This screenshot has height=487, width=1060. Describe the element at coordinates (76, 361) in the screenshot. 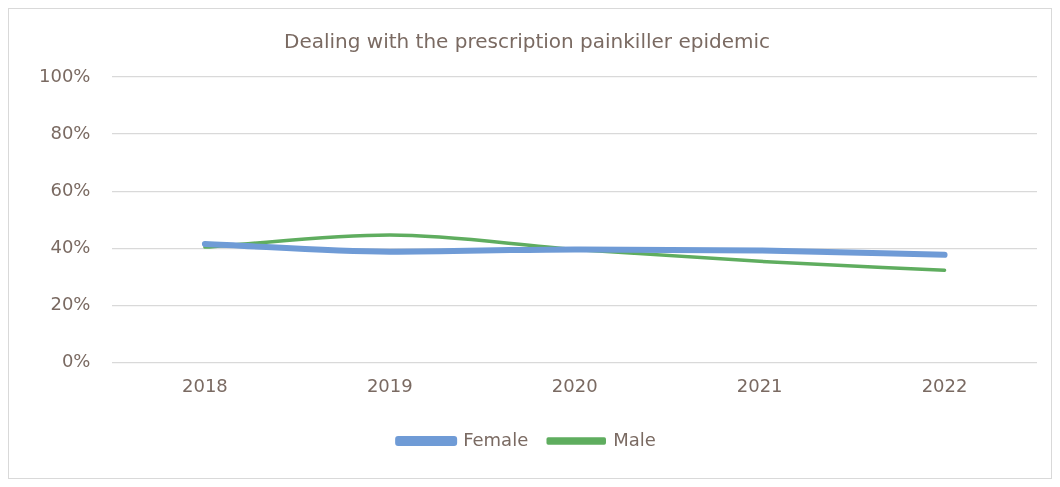

I see `y-tick-label: 0%` at that location.